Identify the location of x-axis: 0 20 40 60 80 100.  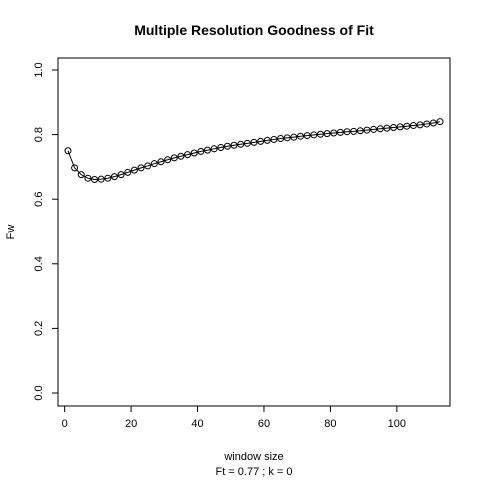
(234, 418).